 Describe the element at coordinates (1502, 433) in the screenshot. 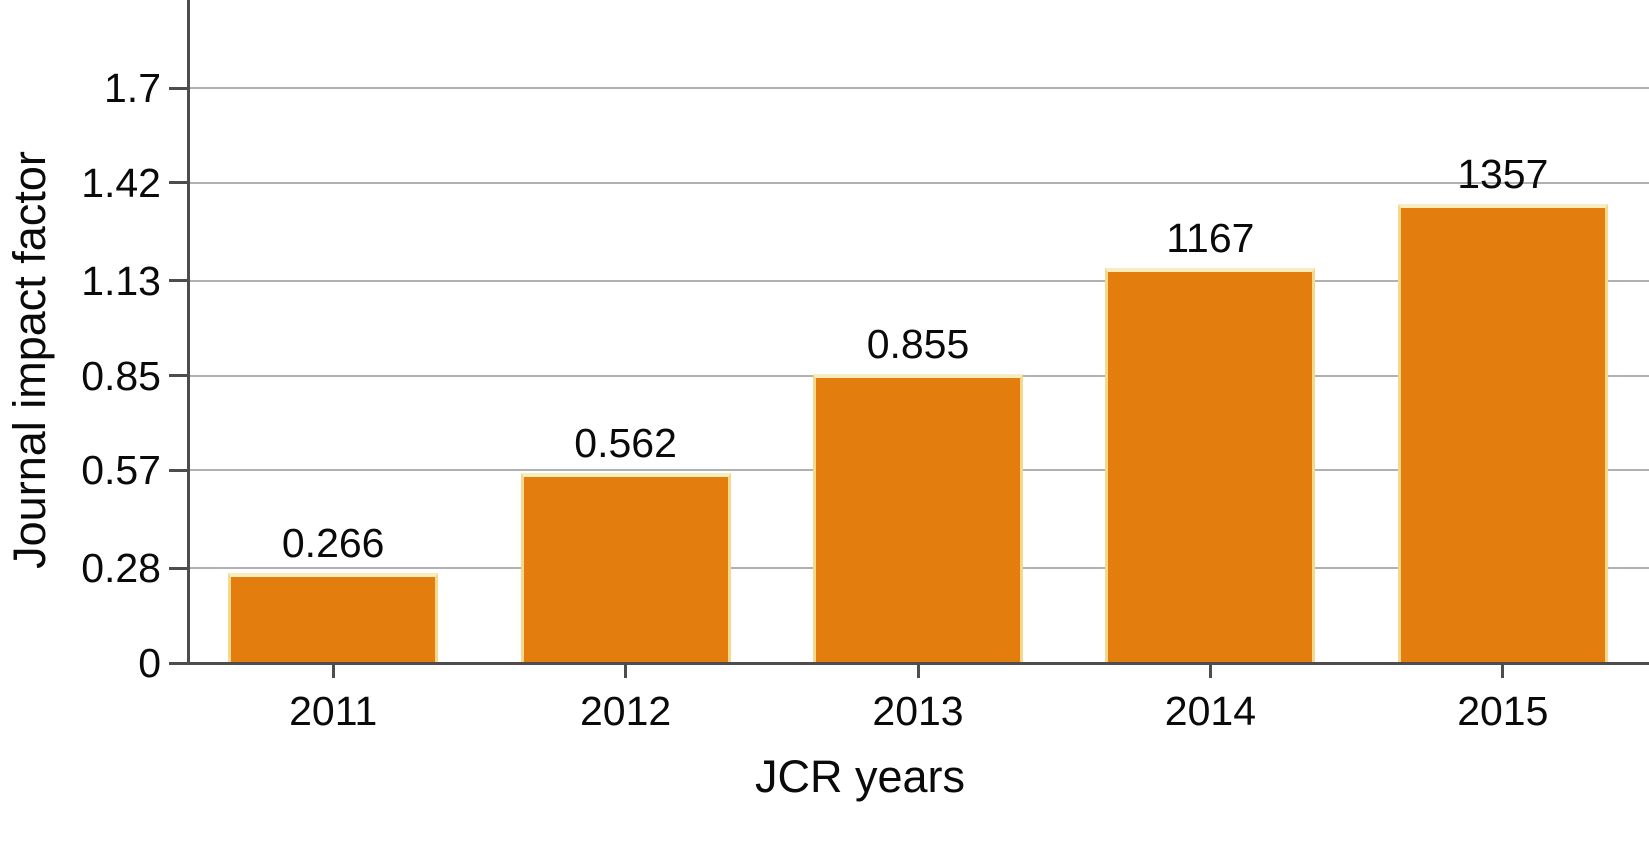

I see `bar-2015` at that location.